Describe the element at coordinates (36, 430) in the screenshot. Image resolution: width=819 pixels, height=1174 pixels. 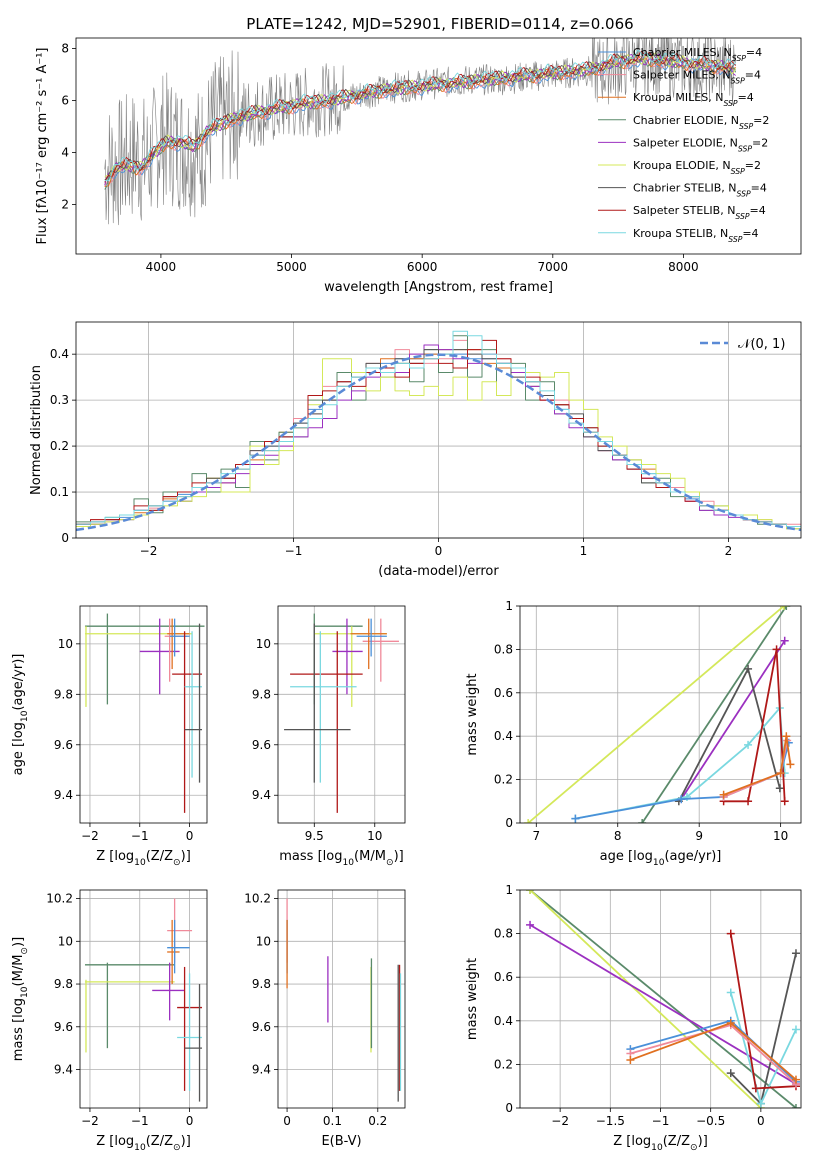
I see `label-part: Normed distribution` at that location.